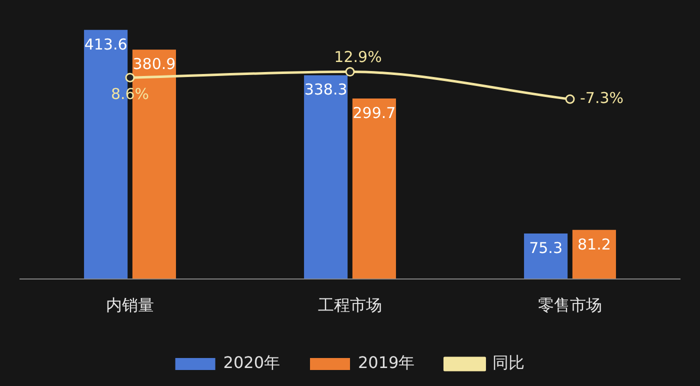  Describe the element at coordinates (602, 98) in the screenshot. I see `data-label: -7.3%` at that location.